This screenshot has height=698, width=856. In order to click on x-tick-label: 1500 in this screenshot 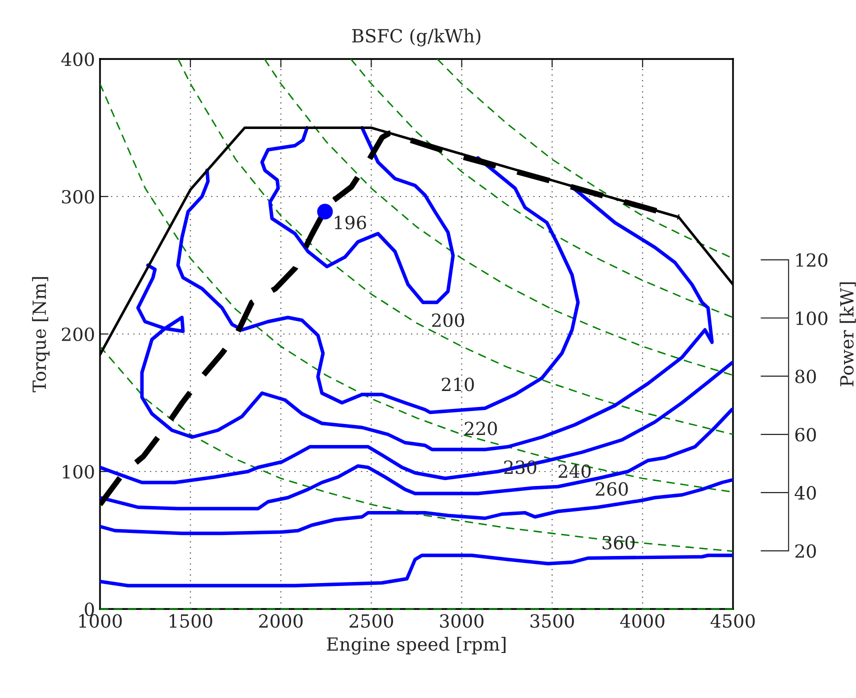, I will do `click(191, 621)`.